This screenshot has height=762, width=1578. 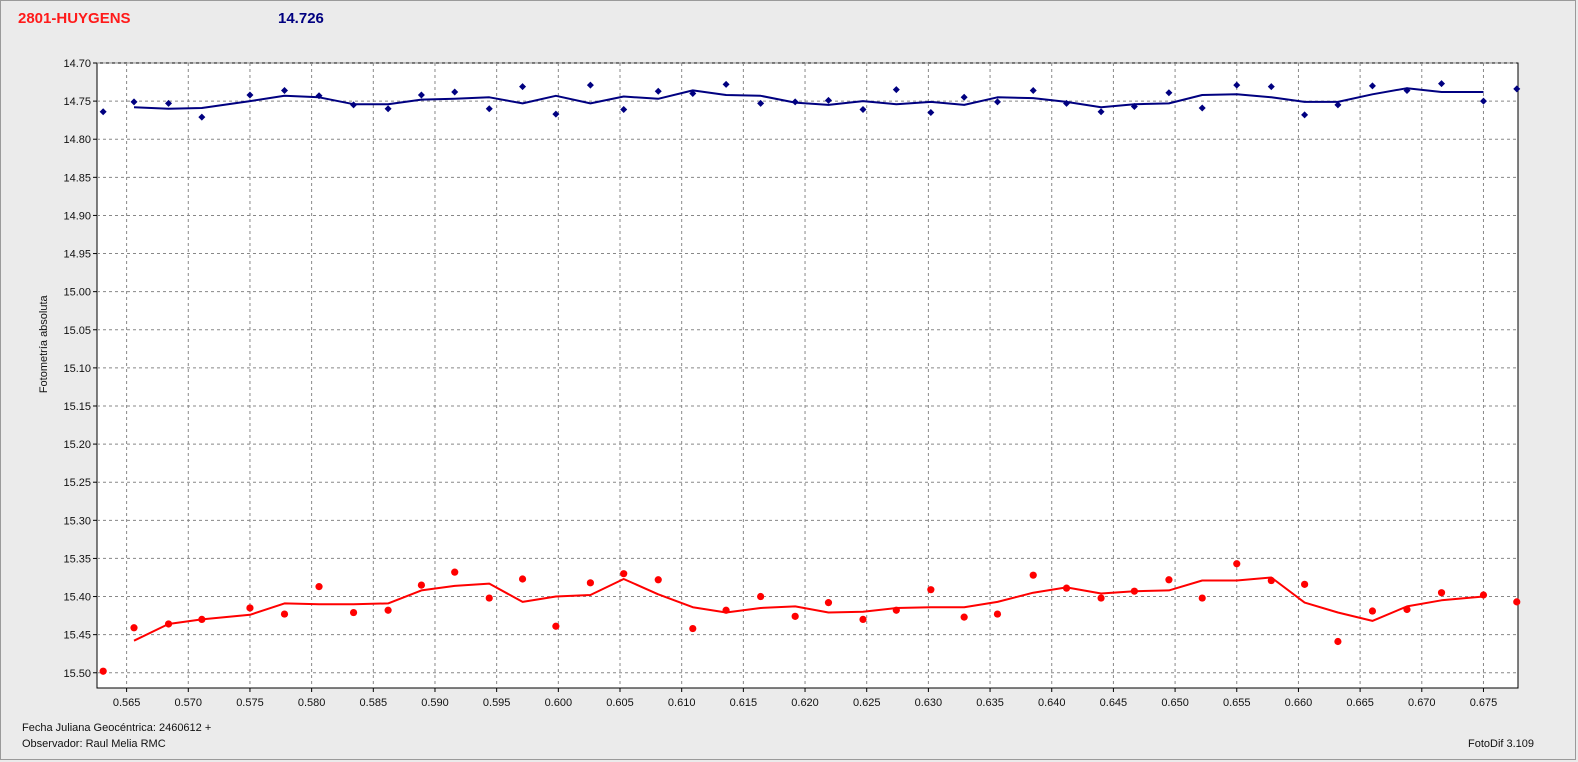 I want to click on star-title: 2801-HUYGENS, so click(x=74, y=18).